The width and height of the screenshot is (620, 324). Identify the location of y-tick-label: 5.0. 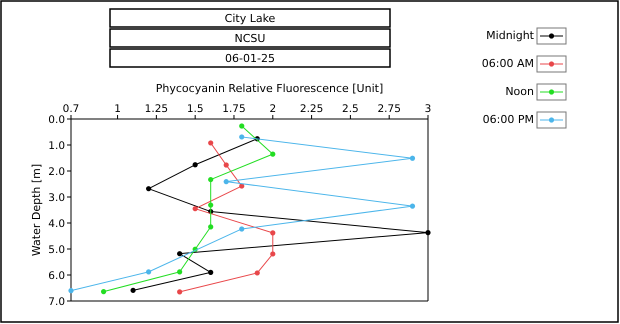
(56, 250).